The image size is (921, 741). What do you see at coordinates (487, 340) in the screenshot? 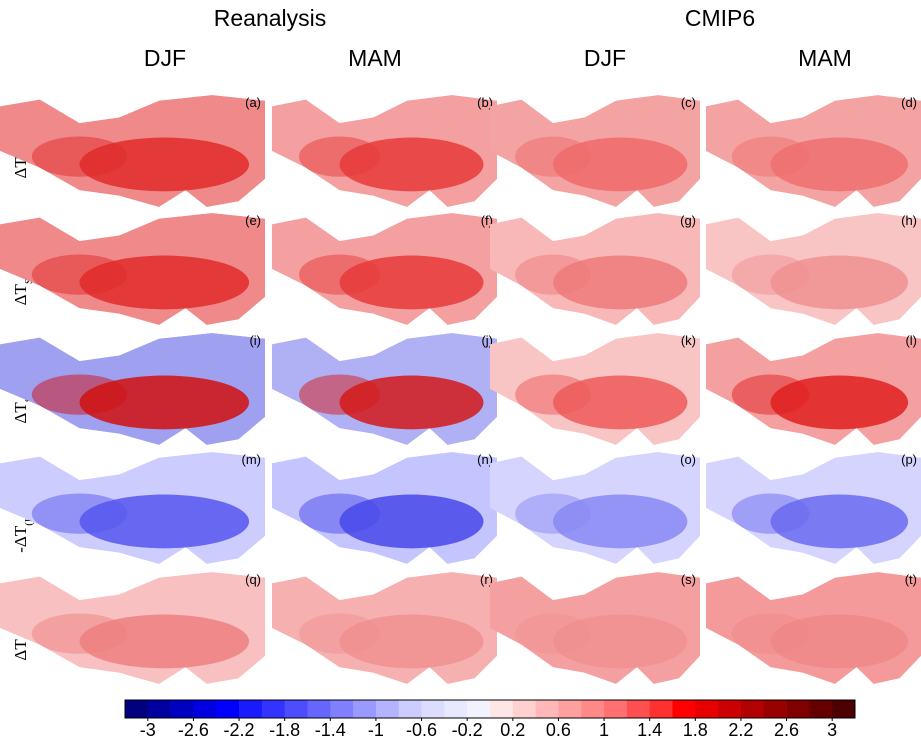
I see `panel-label: (j)` at bounding box center [487, 340].